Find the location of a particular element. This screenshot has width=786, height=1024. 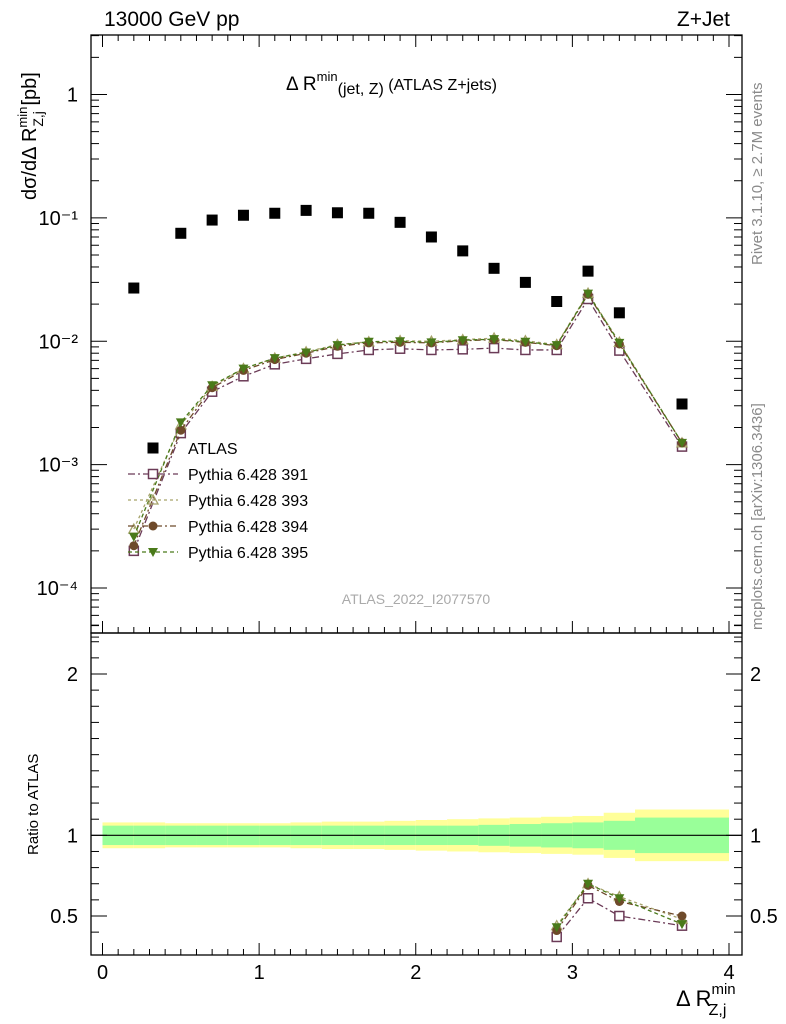

ratio-series-p394 is located at coordinates (619, 908).